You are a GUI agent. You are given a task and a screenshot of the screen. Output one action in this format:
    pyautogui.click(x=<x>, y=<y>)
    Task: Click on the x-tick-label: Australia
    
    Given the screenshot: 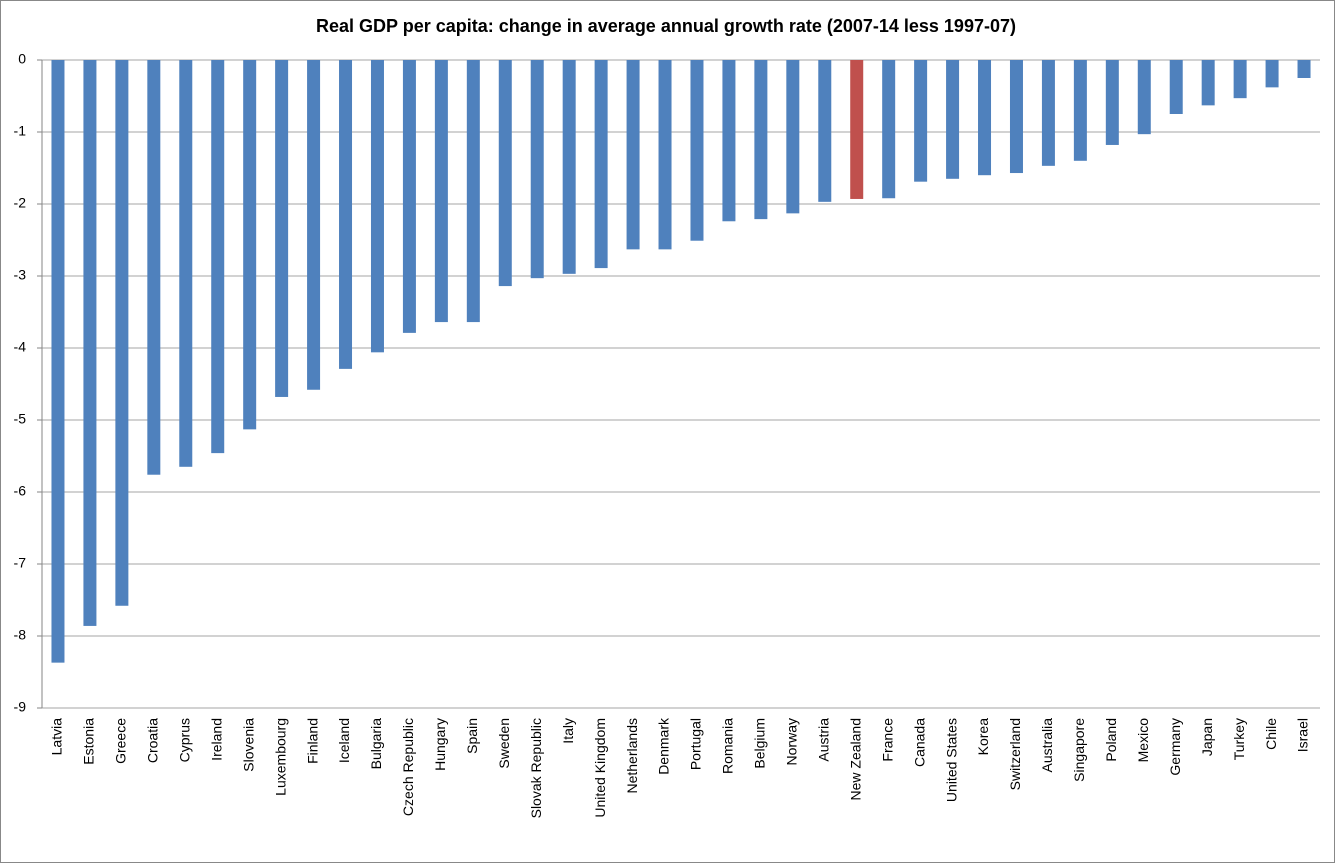 What is the action you would take?
    pyautogui.click(x=1047, y=745)
    